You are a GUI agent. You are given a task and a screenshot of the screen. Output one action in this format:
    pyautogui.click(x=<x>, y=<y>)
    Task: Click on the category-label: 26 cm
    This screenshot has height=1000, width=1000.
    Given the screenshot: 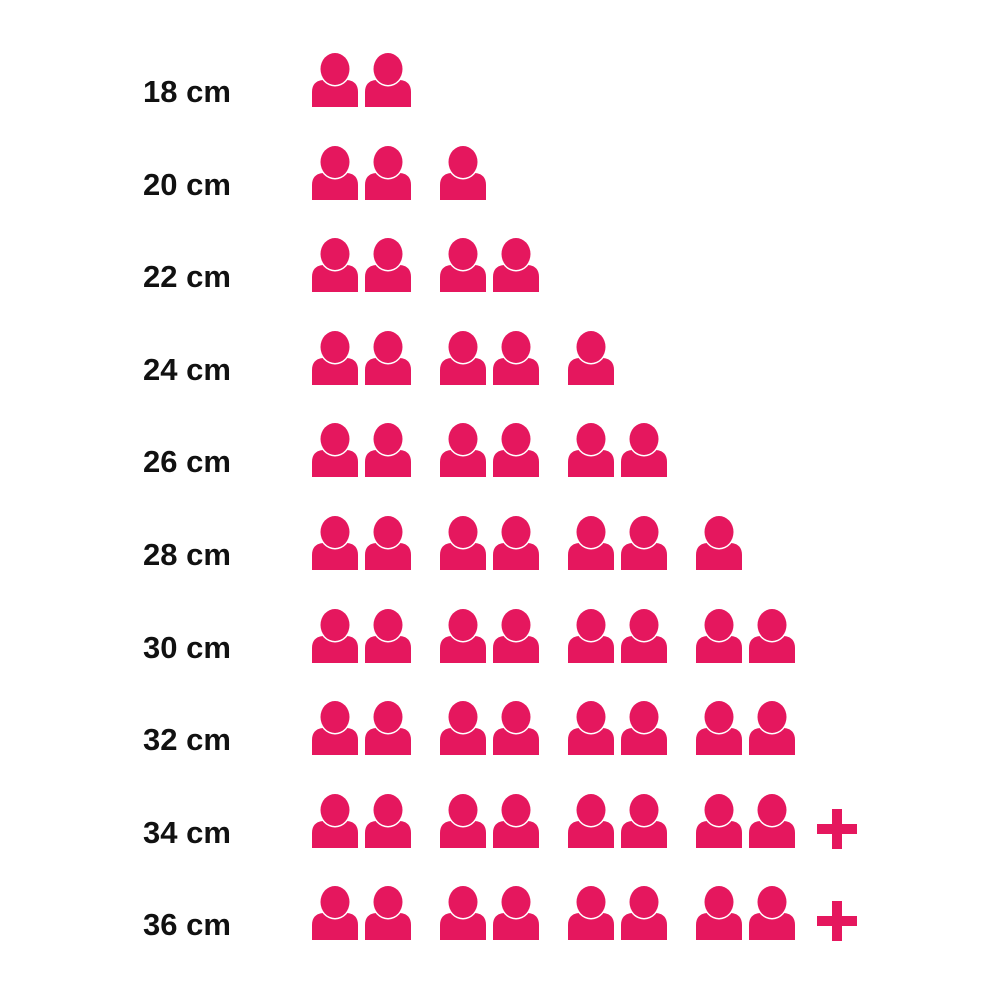 What is the action you would take?
    pyautogui.click(x=187, y=462)
    